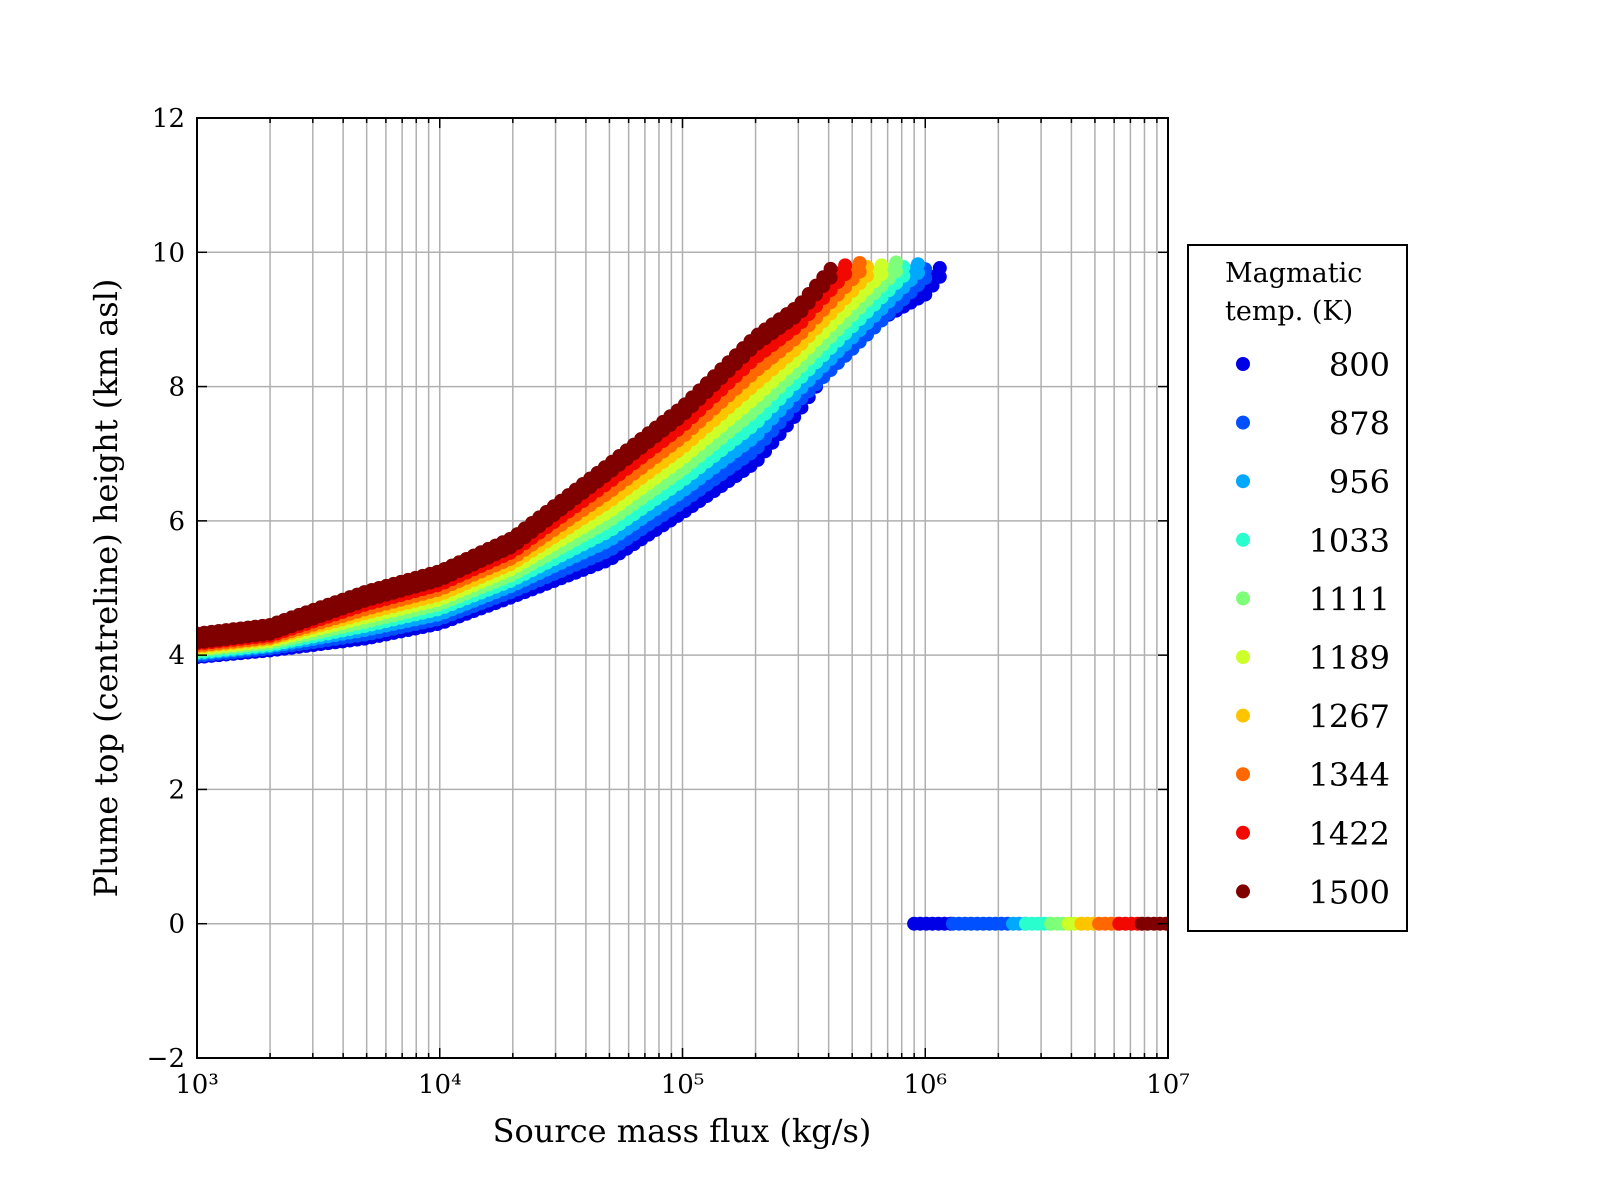 Image resolution: width=1600 pixels, height=1200 pixels. What do you see at coordinates (166, 1059) in the screenshot?
I see `y-tick-label: −2` at bounding box center [166, 1059].